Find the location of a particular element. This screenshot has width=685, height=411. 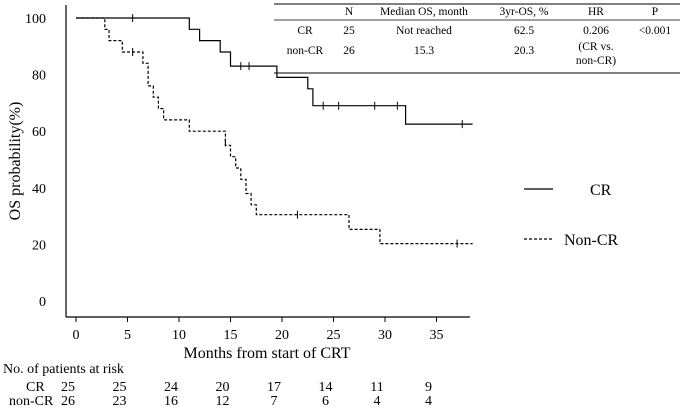

risk-counts: 25 25 24 20 17 14 11 9 26 23 16 12 7 6 4 4 is located at coordinates (246, 394).